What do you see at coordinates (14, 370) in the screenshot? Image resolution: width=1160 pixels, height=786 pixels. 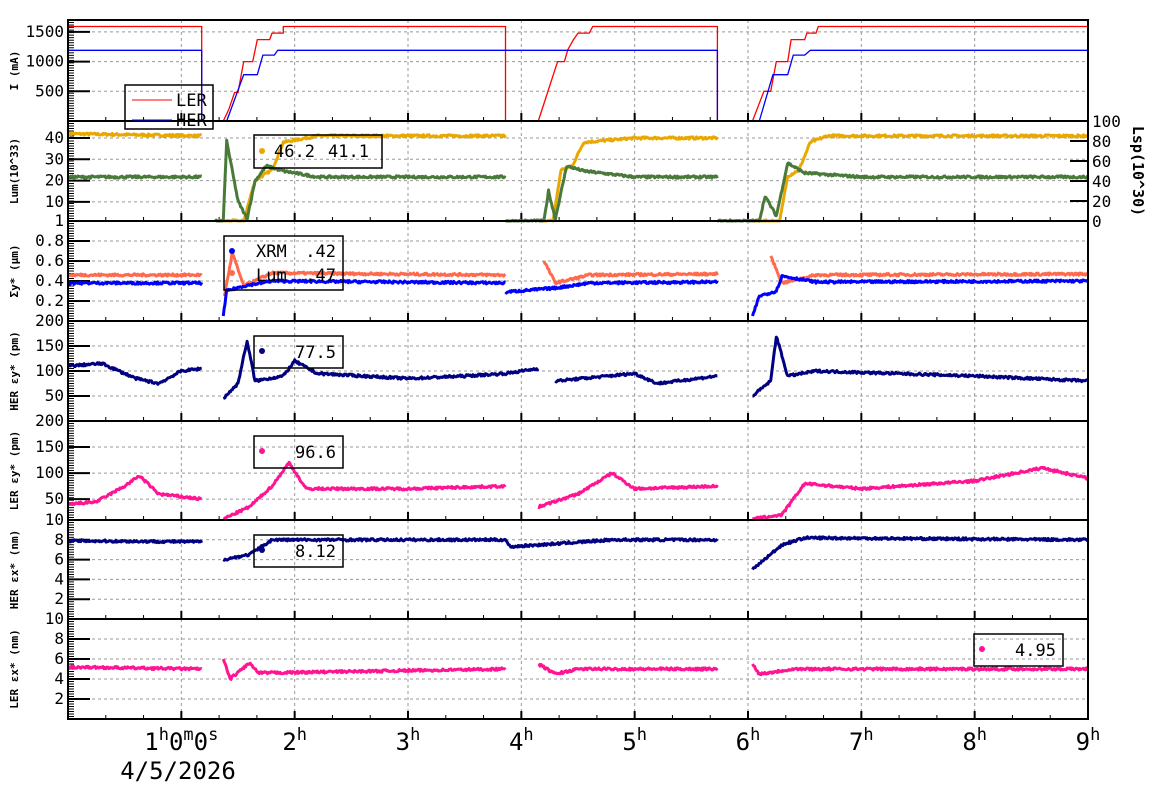 I see `y-axis-label: HER εy* (pm)` at bounding box center [14, 370].